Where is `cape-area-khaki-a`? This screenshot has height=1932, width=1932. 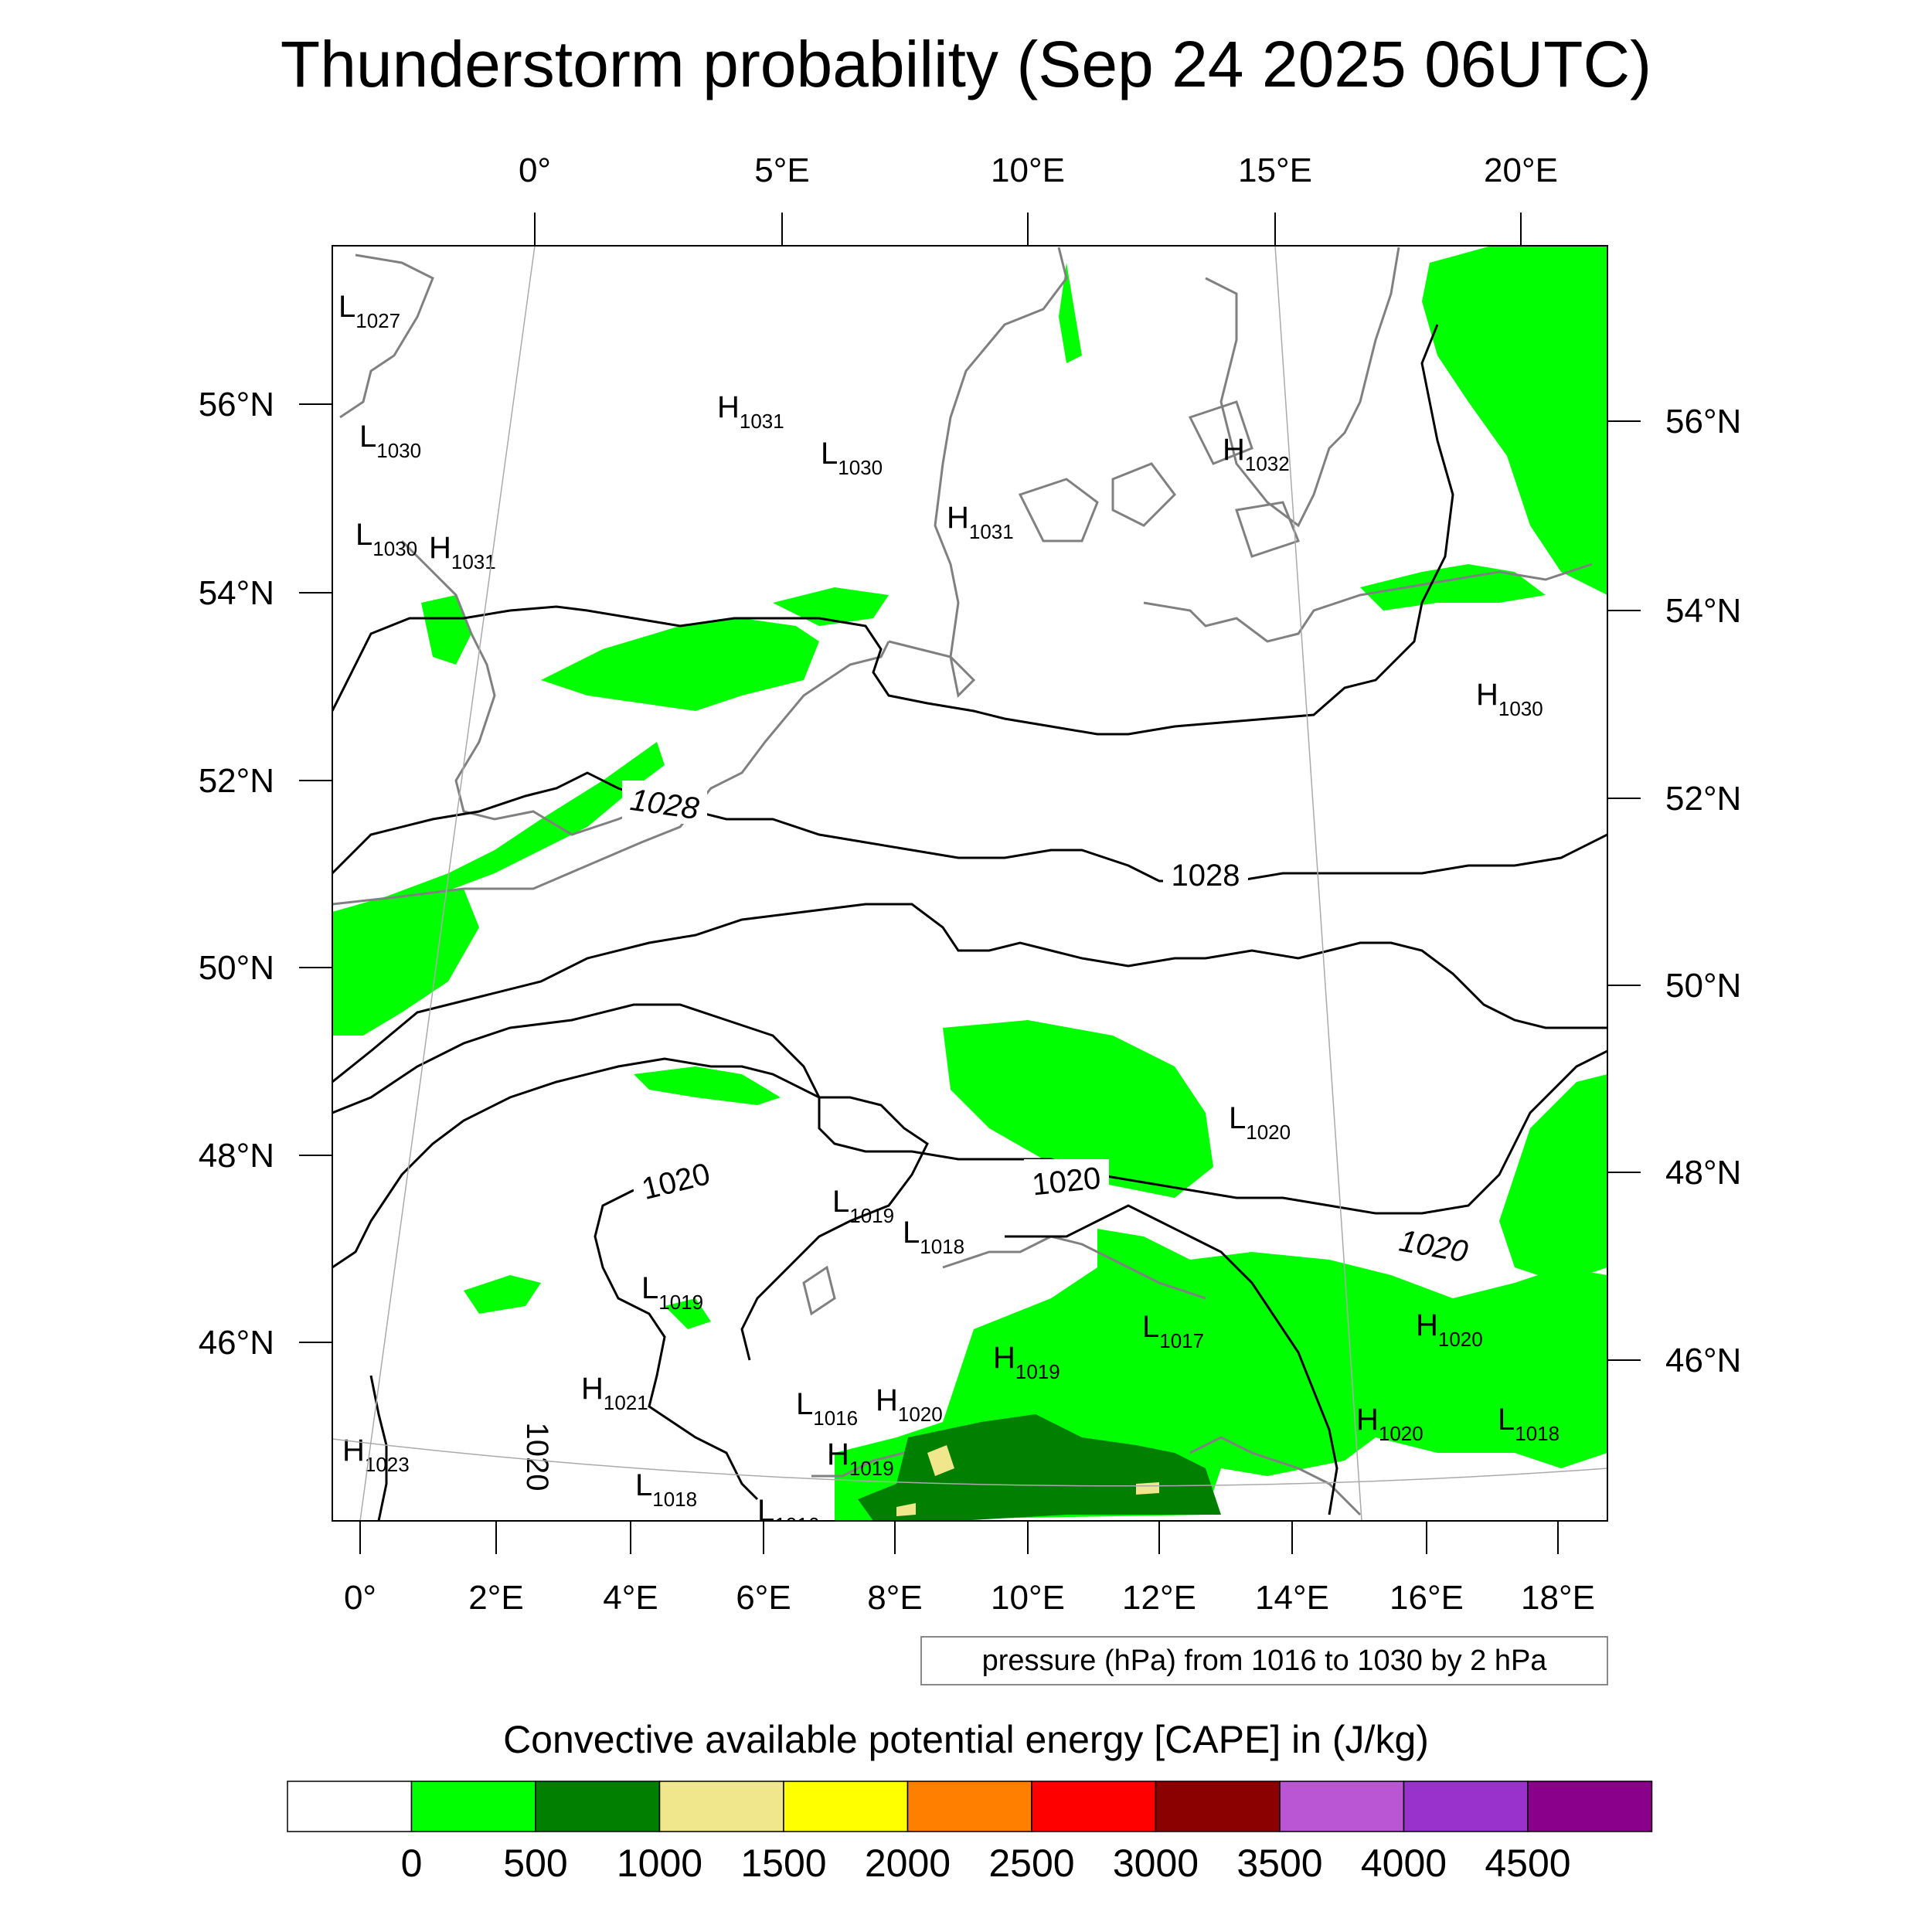
cape-area-khaki-a is located at coordinates (941, 1461).